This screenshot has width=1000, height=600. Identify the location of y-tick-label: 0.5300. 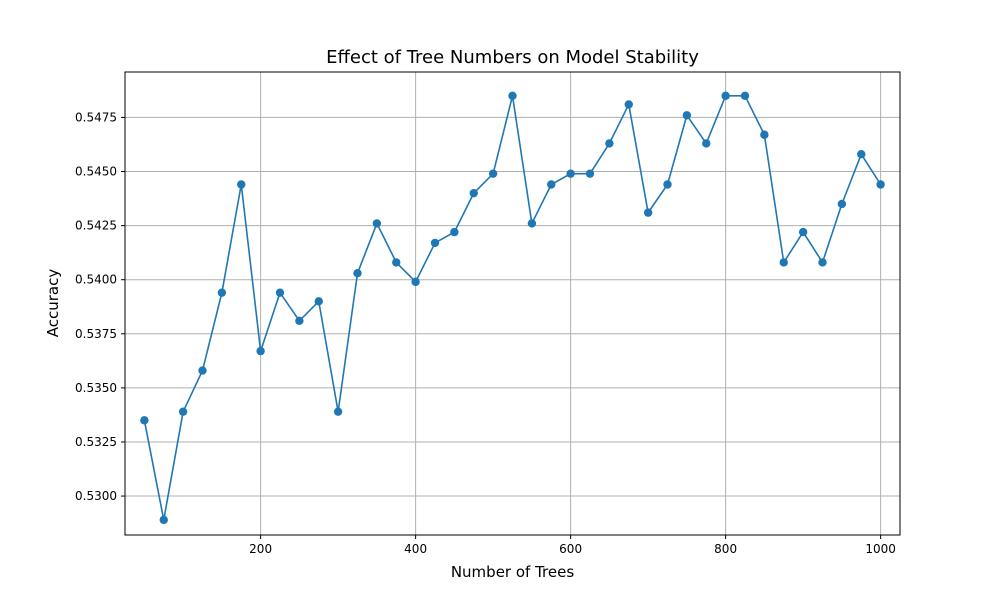
(96, 496).